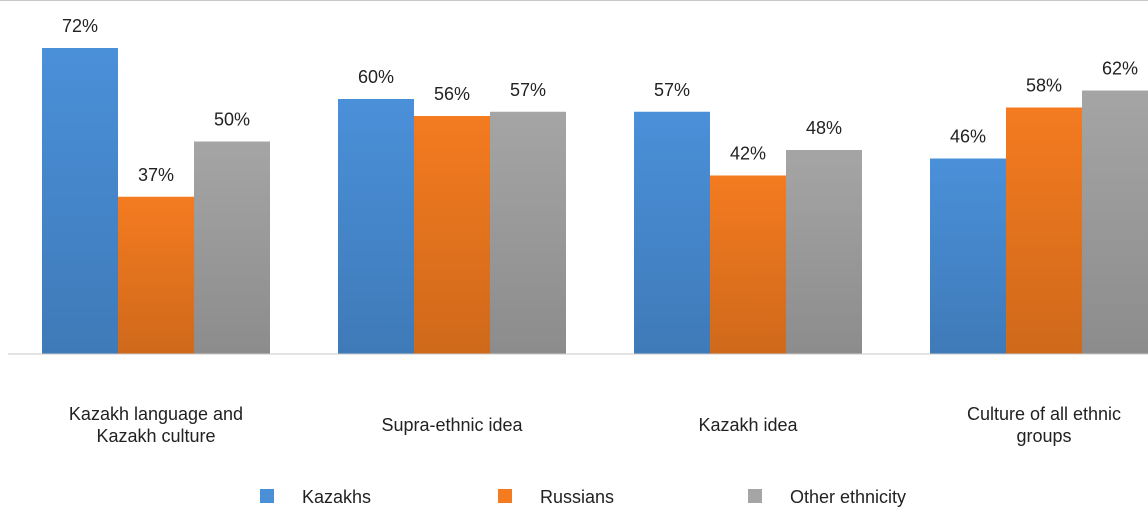  I want to click on value-label: 46%, so click(968, 137).